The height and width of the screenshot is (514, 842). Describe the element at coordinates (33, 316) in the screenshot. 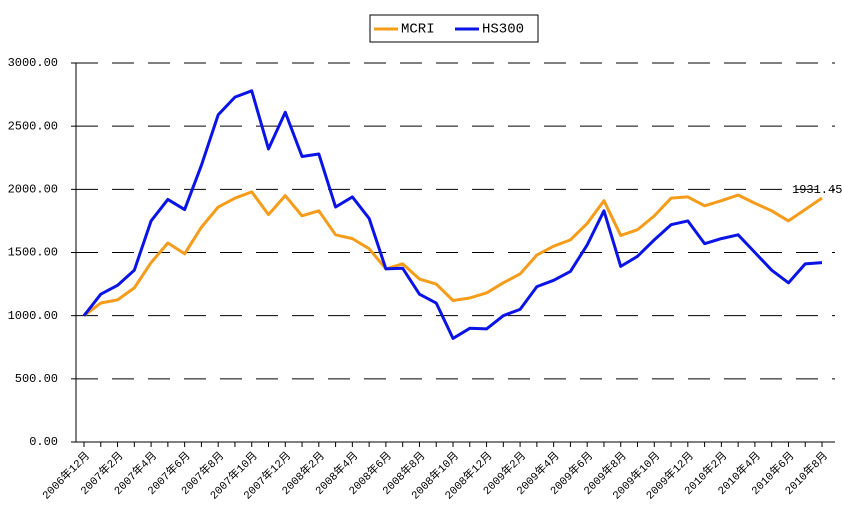

I see `y-tick-label: 1000.00` at that location.